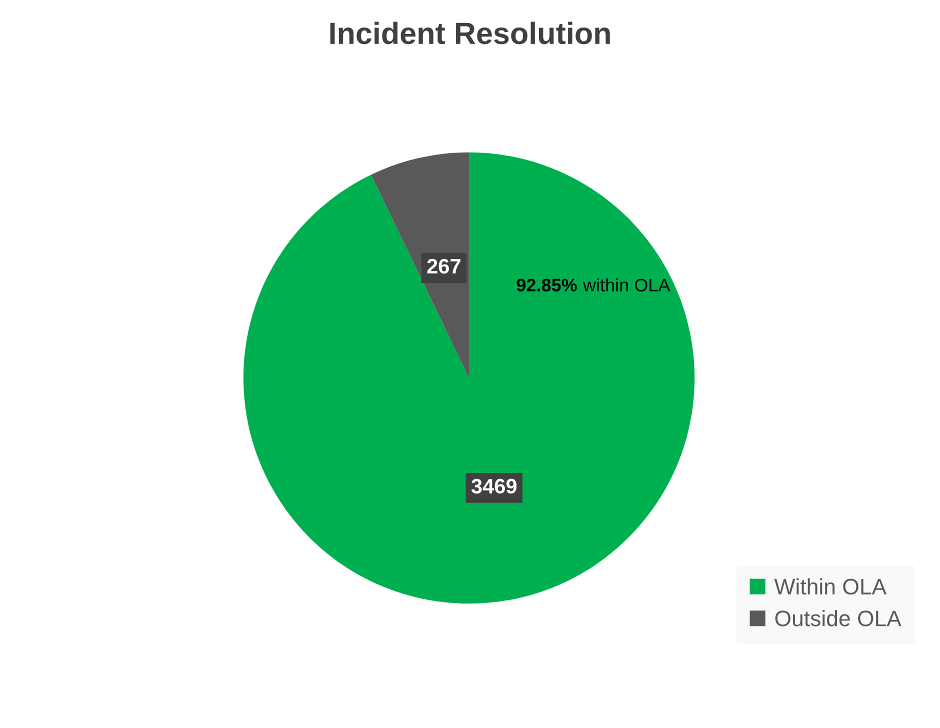 The image size is (940, 728). I want to click on legend-label: Within OLA, so click(830, 586).